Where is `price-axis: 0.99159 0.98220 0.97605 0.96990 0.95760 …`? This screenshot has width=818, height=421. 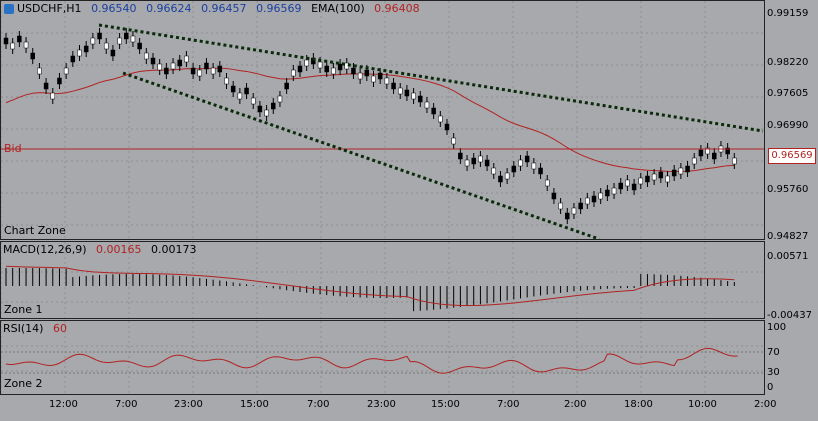 price-axis: 0.99159 0.98220 0.97605 0.96990 0.95760 … is located at coordinates (792, 210).